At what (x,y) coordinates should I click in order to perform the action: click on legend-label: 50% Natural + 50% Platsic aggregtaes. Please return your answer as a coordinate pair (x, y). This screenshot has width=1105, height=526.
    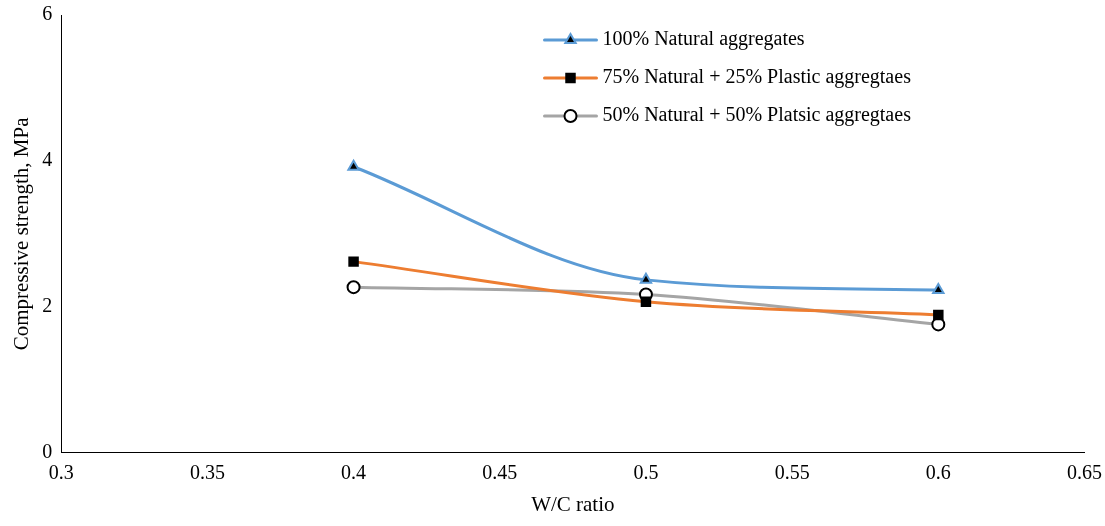
    Looking at the image, I should click on (757, 115).